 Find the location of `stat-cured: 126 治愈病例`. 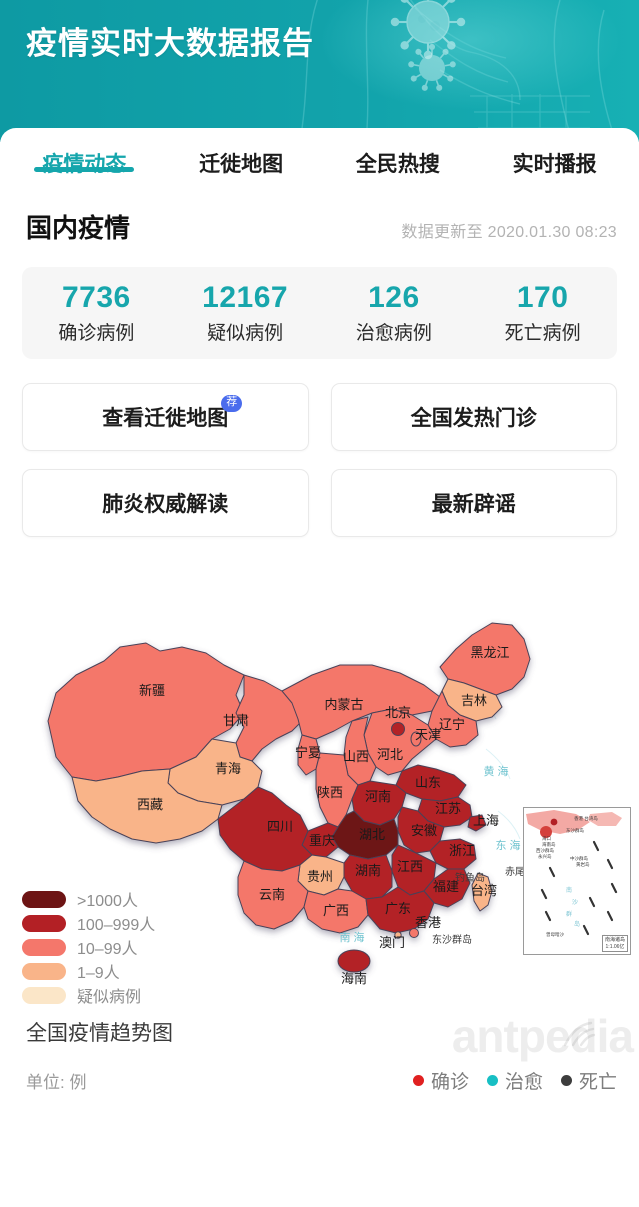

stat-cured: 126 治愈病例 is located at coordinates (394, 313).